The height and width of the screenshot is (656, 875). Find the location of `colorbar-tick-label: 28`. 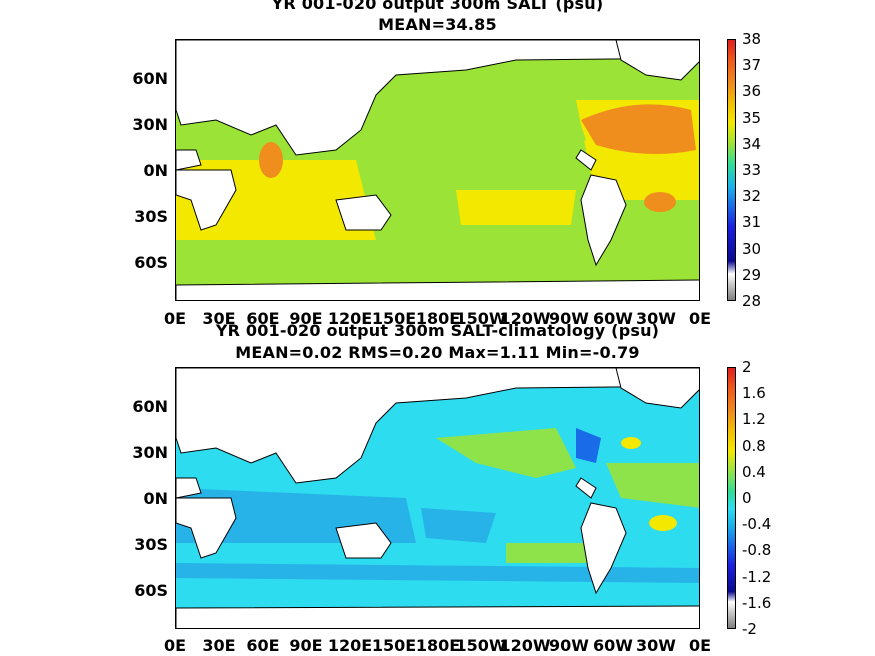

colorbar-tick-label: 28 is located at coordinates (752, 301).